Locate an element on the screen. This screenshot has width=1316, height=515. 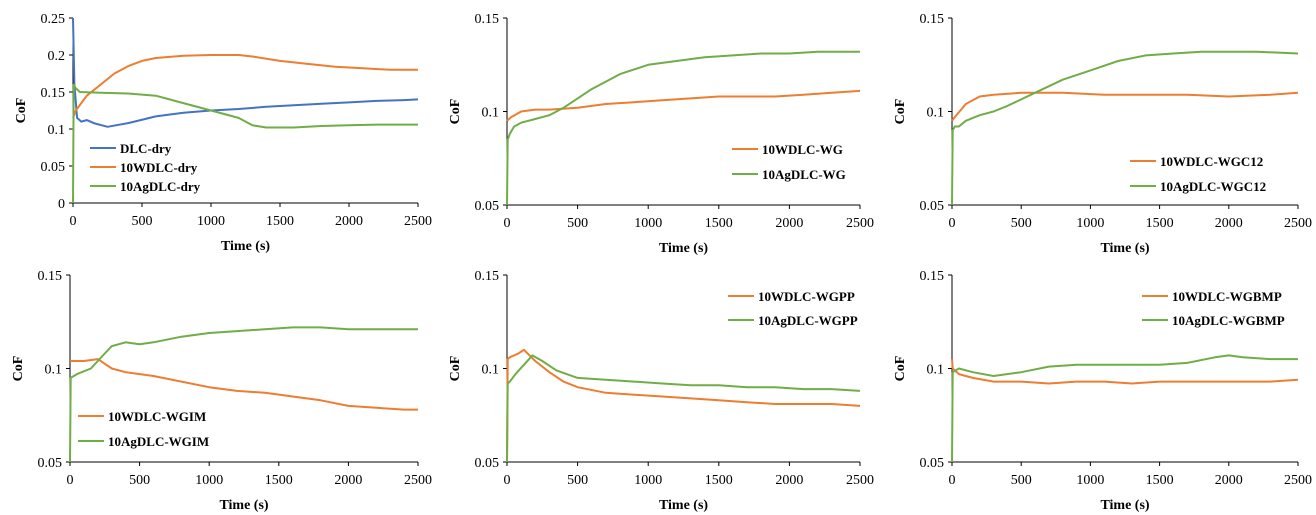
series-line-10WDLC-WG is located at coordinates (683, 105).